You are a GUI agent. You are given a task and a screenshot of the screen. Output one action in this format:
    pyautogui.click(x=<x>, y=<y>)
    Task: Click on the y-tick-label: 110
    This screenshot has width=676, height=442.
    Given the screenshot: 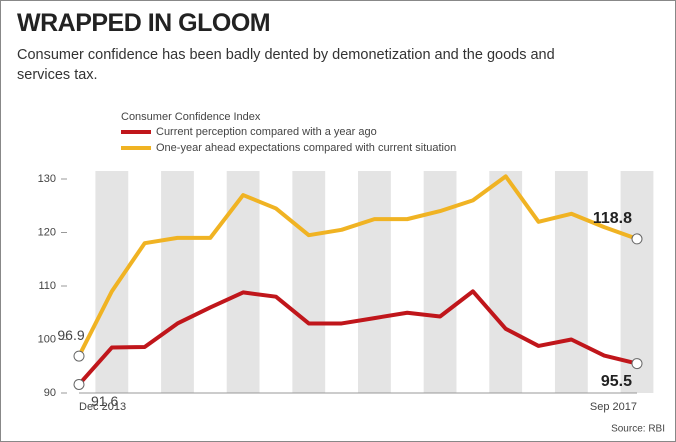 What is the action you would take?
    pyautogui.click(x=47, y=286)
    